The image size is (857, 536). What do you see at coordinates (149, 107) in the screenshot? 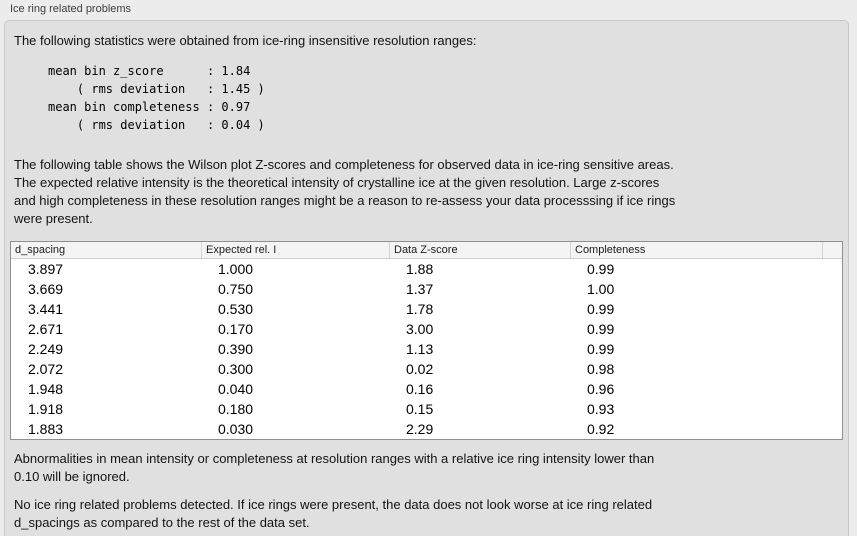
I see `stats-line: mean bin completeness : 0.97` at bounding box center [149, 107].